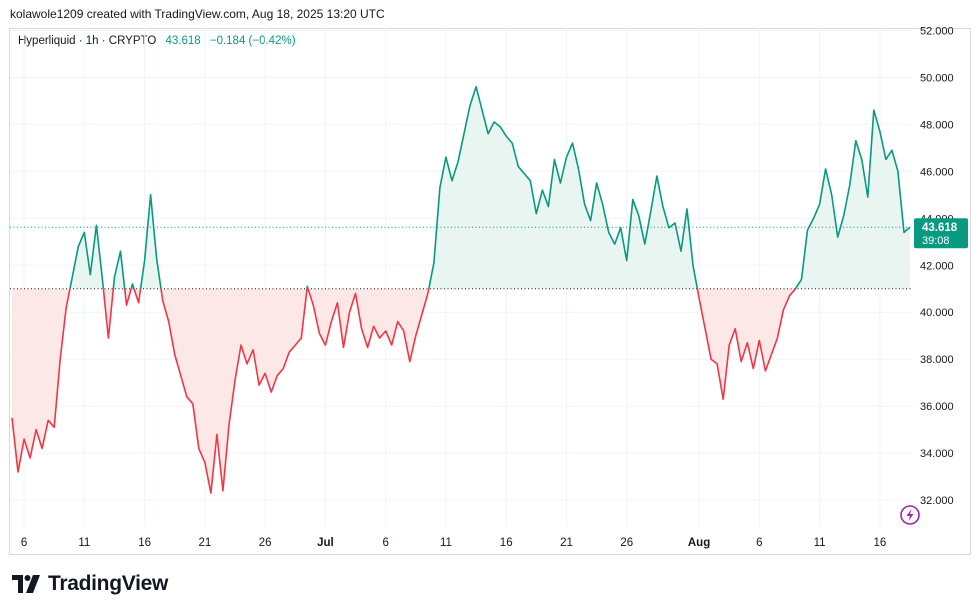 This screenshot has height=615, width=980. Describe the element at coordinates (937, 172) in the screenshot. I see `y-tick-label: 46.000` at that location.